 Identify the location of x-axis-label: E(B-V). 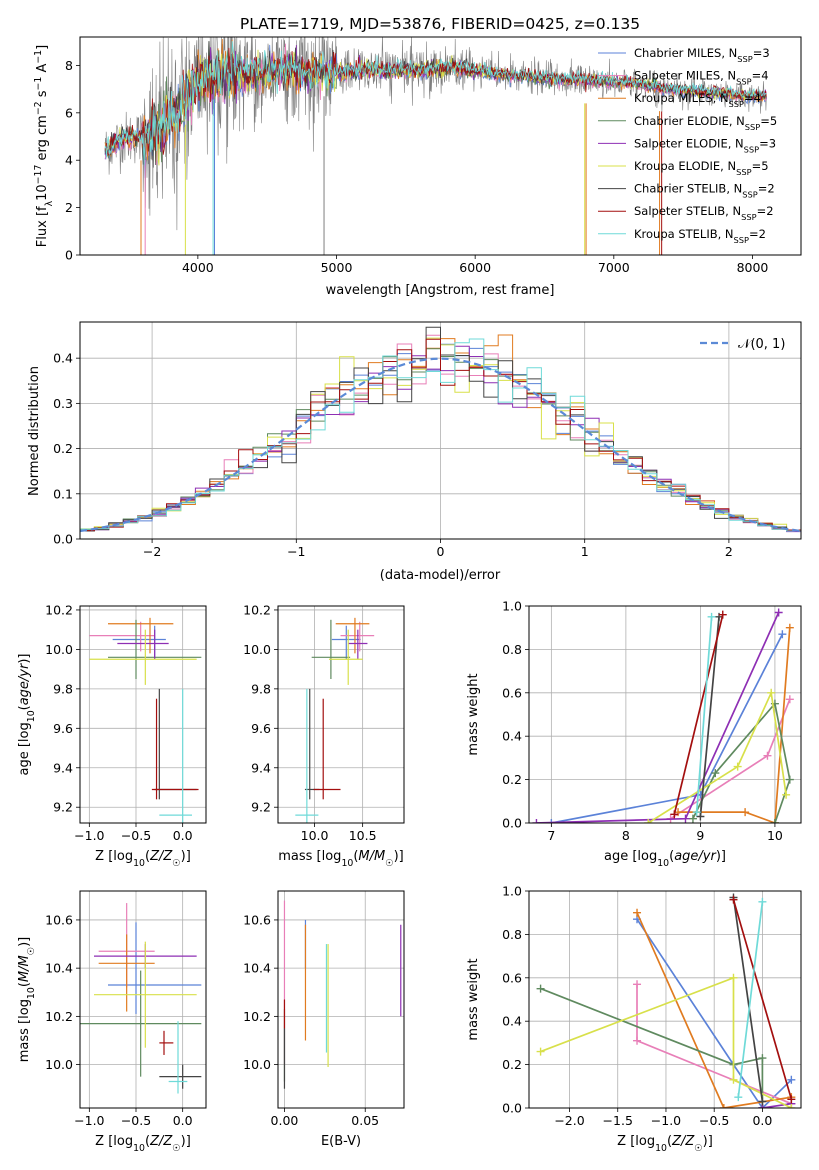
(341, 1141).